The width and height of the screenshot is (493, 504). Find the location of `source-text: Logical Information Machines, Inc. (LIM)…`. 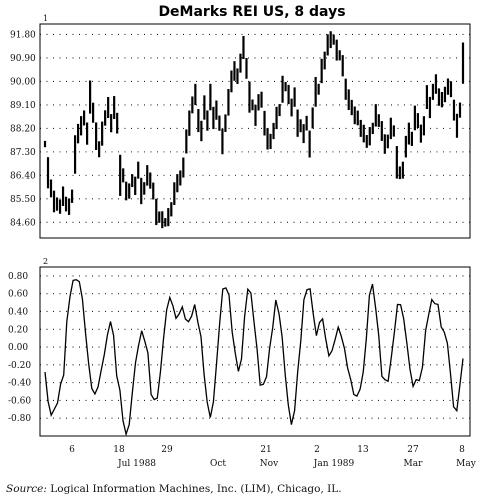

source-text: Logical Information Machines, Inc. (LIM)… is located at coordinates (196, 489).